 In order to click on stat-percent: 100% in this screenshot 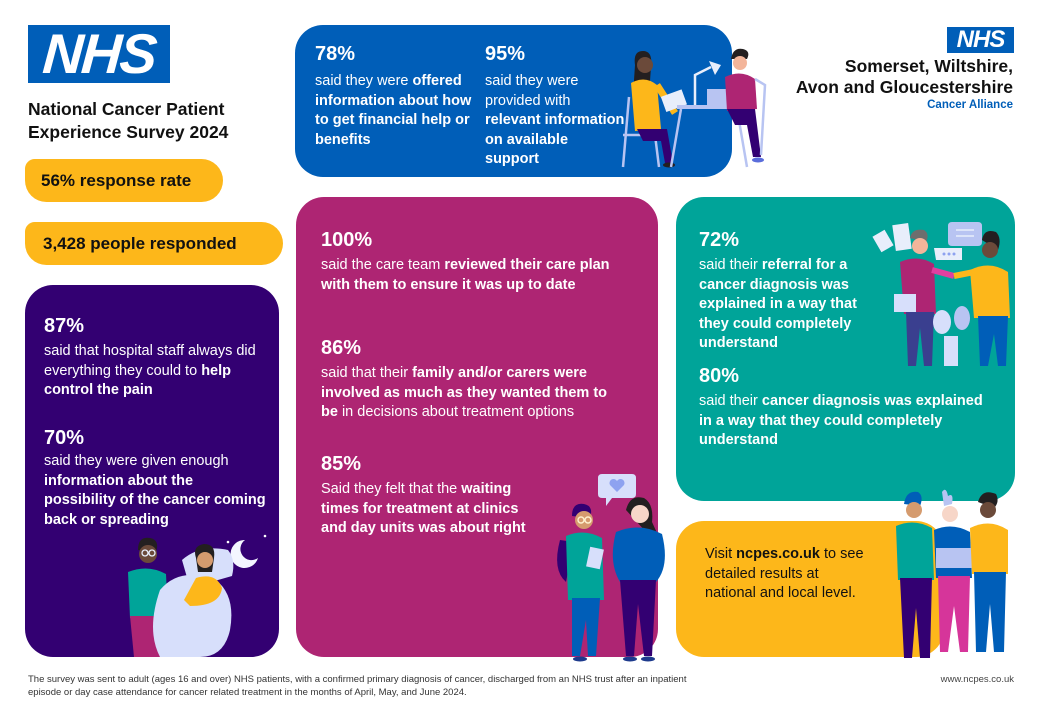, I will do `click(347, 240)`.